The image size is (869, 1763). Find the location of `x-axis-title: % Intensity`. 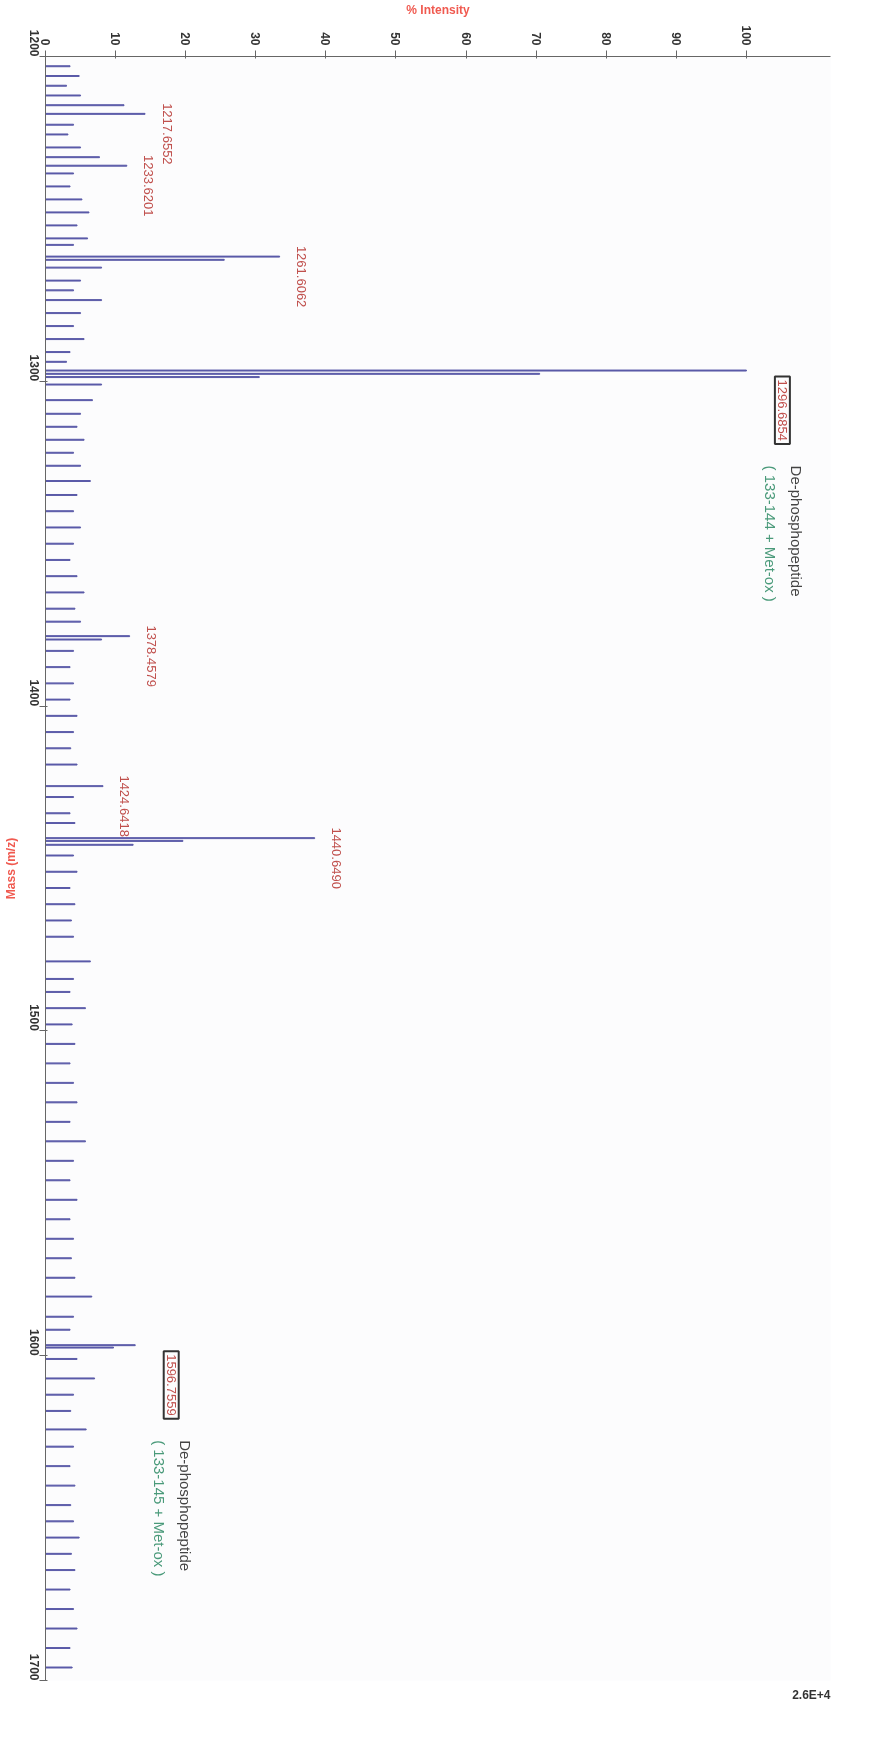

x-axis-title: % Intensity is located at coordinates (438, 10).